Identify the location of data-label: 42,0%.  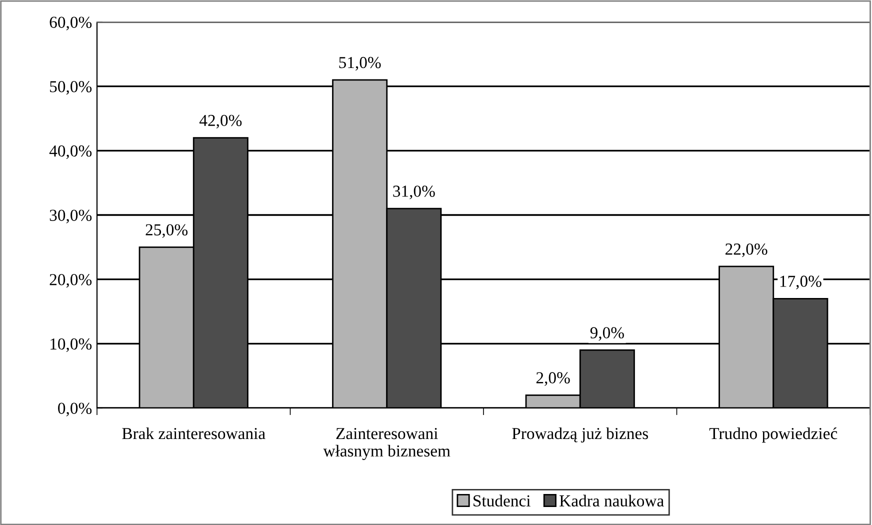
(220, 121).